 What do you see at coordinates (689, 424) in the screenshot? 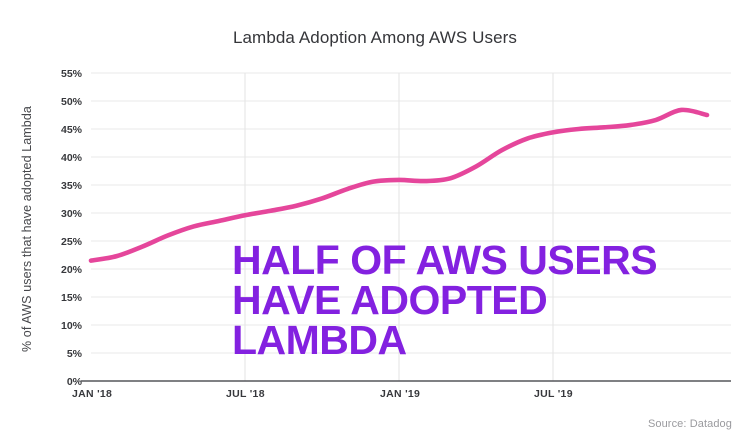
I see `source-credit: Source: Datadog` at bounding box center [689, 424].